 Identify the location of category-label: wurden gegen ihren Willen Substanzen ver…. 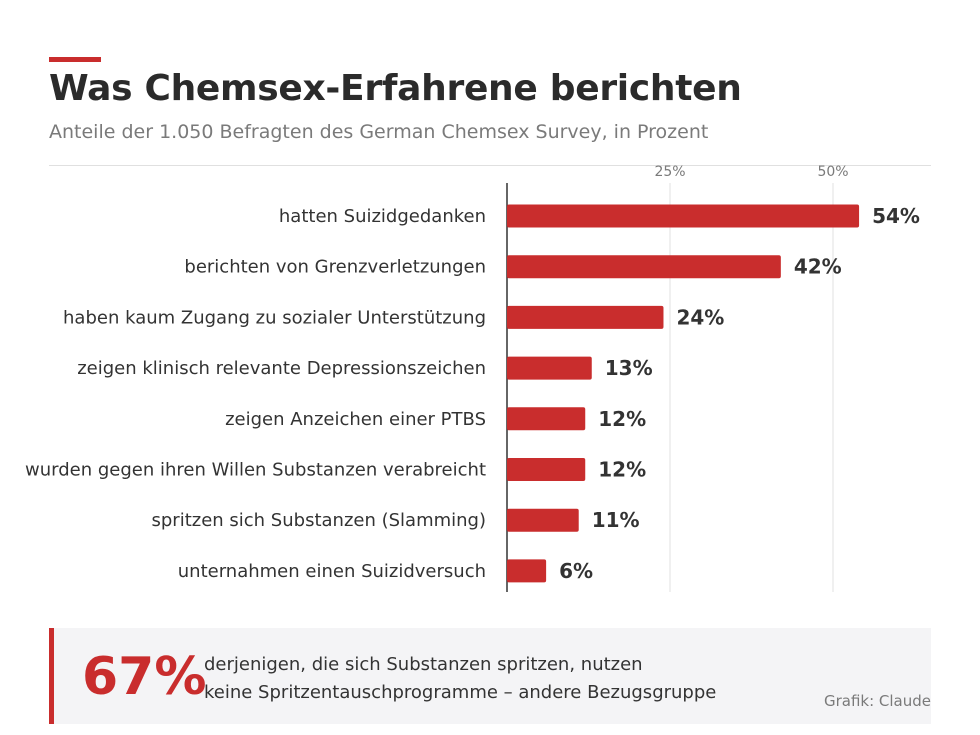
(255, 470).